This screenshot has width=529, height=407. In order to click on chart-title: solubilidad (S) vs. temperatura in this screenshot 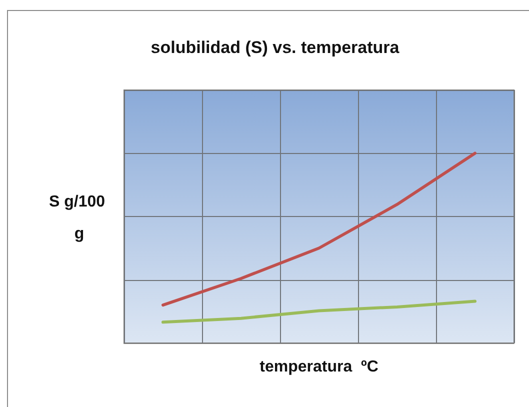, I will do `click(275, 47)`.